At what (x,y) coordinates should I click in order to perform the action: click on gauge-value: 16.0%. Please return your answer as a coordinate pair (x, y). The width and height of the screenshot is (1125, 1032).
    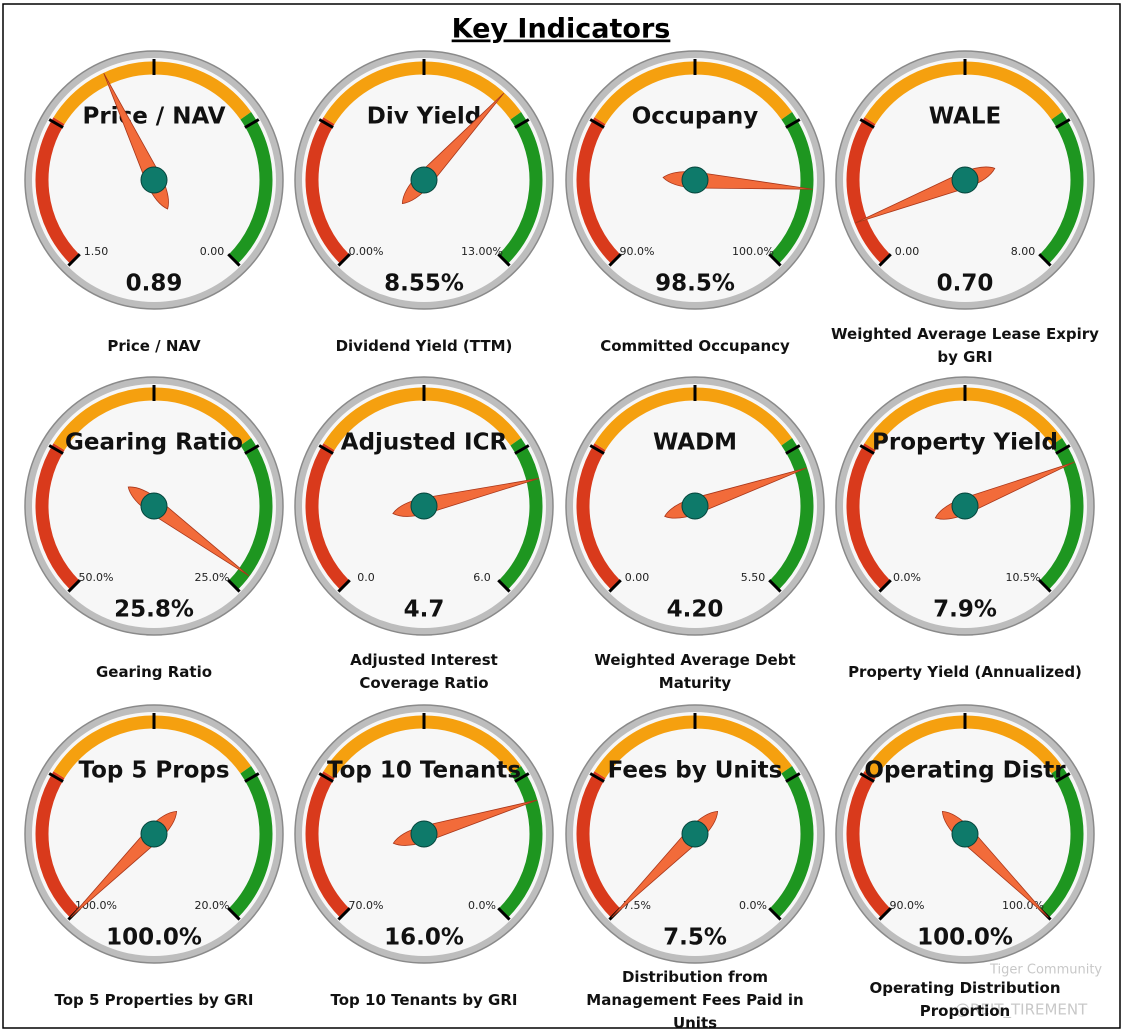
    Looking at the image, I should click on (424, 938).